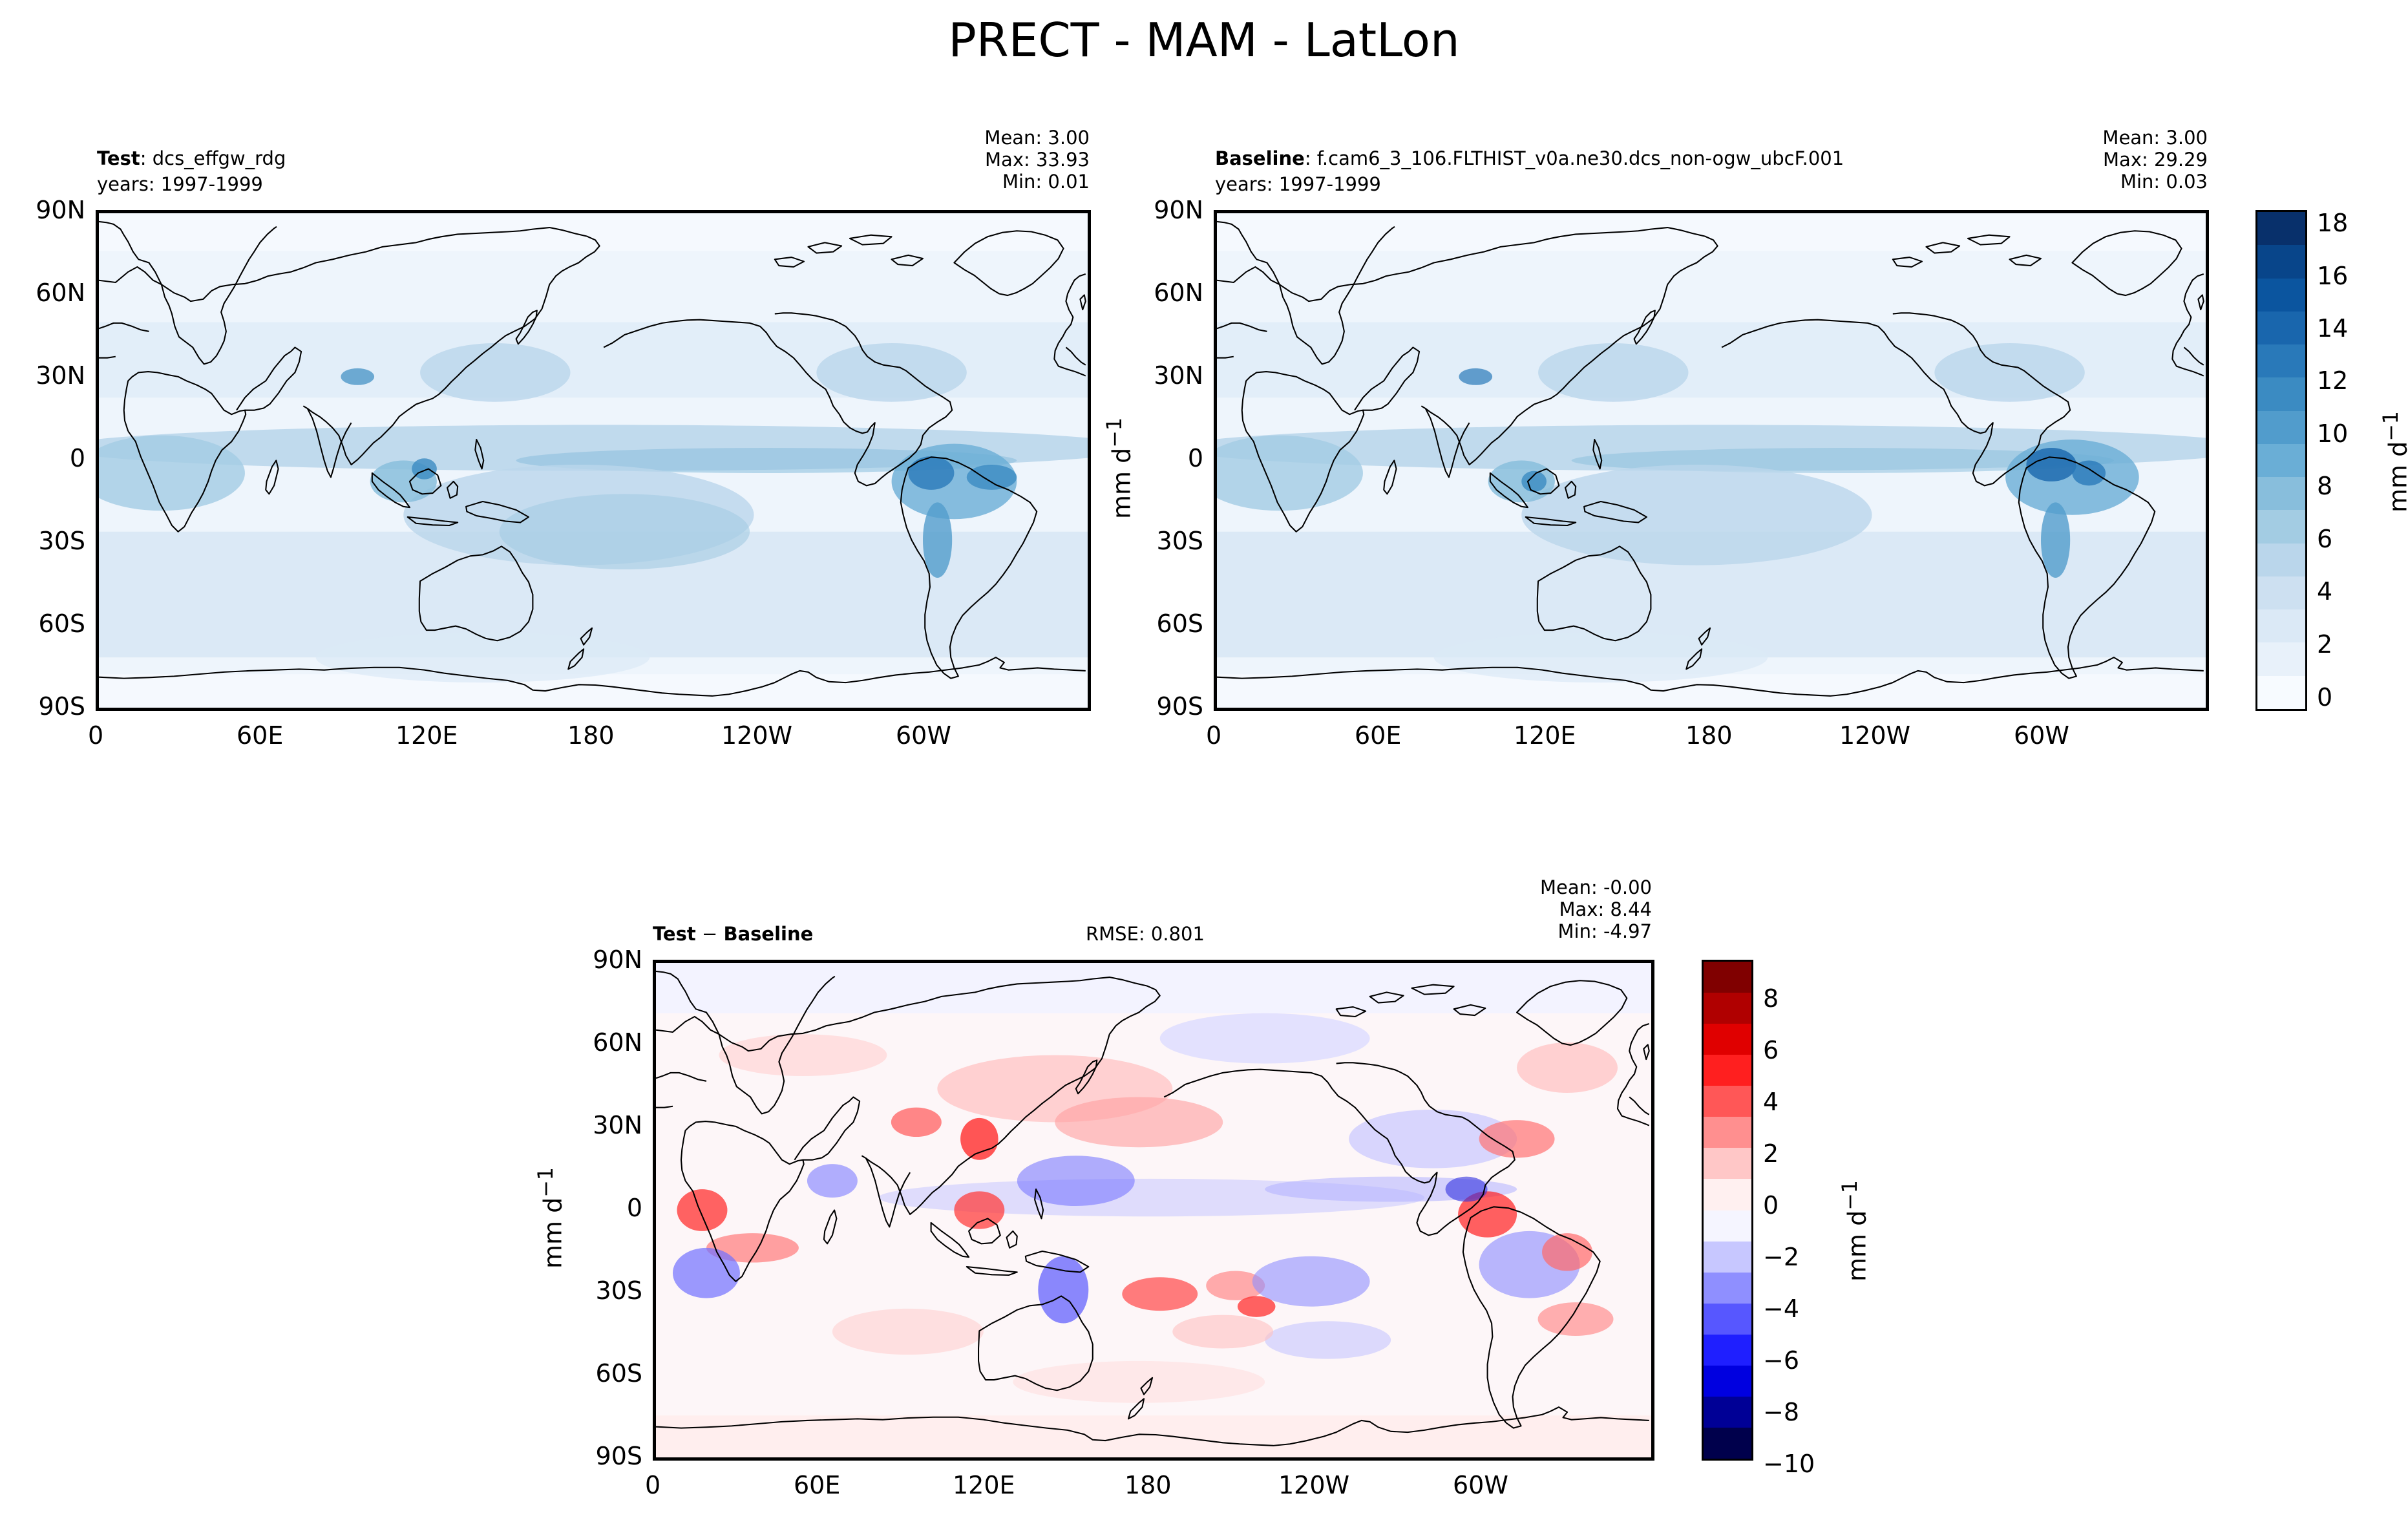 The width and height of the screenshot is (2408, 1522). What do you see at coordinates (2336, 462) in the screenshot?
I see `precip-colorbar-ticks: 18 16 14 12 10 8 6 4 2 0` at bounding box center [2336, 462].